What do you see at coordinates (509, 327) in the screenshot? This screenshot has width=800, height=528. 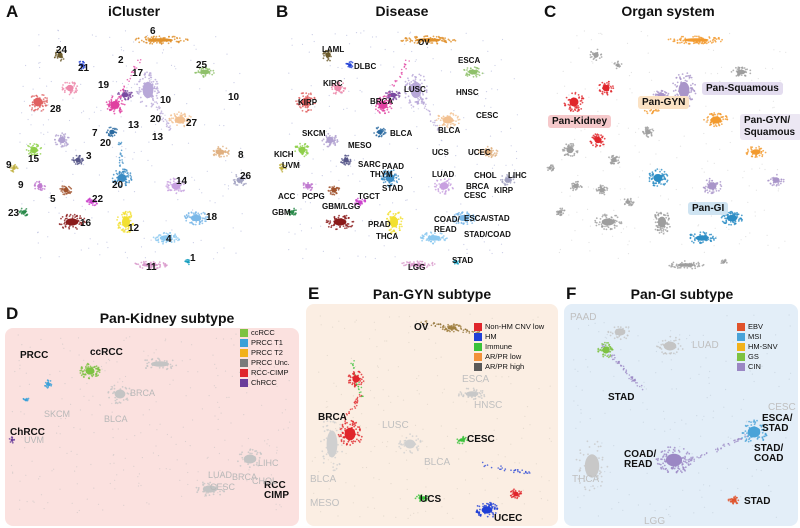 I see `legend-item: Non-HM CNV low` at bounding box center [509, 327].